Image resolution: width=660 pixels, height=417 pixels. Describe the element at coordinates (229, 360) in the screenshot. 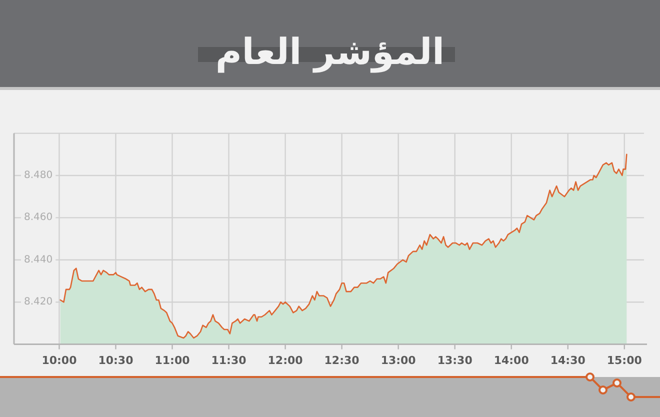

I see `x-tick-label: 11:30` at that location.